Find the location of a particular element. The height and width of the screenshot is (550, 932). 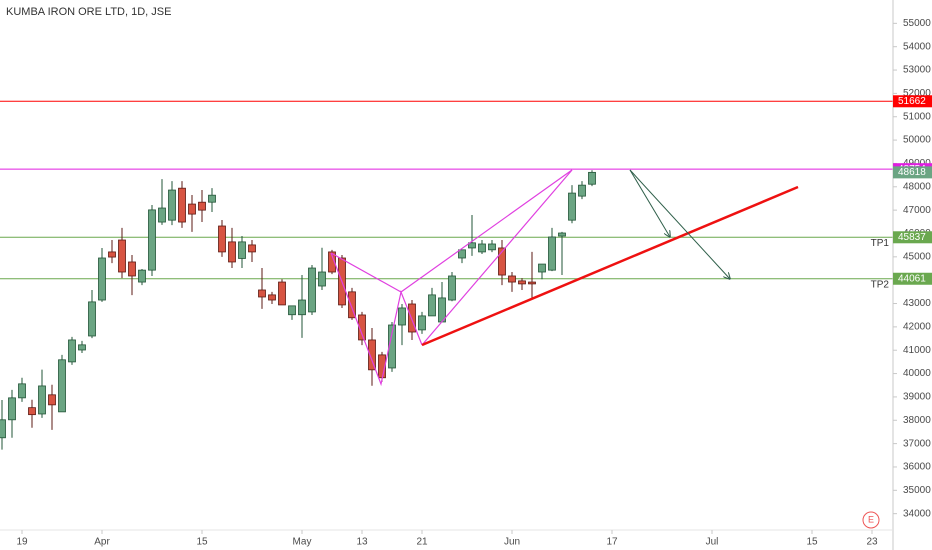

y-tick-label: 37000 is located at coordinates (917, 443).